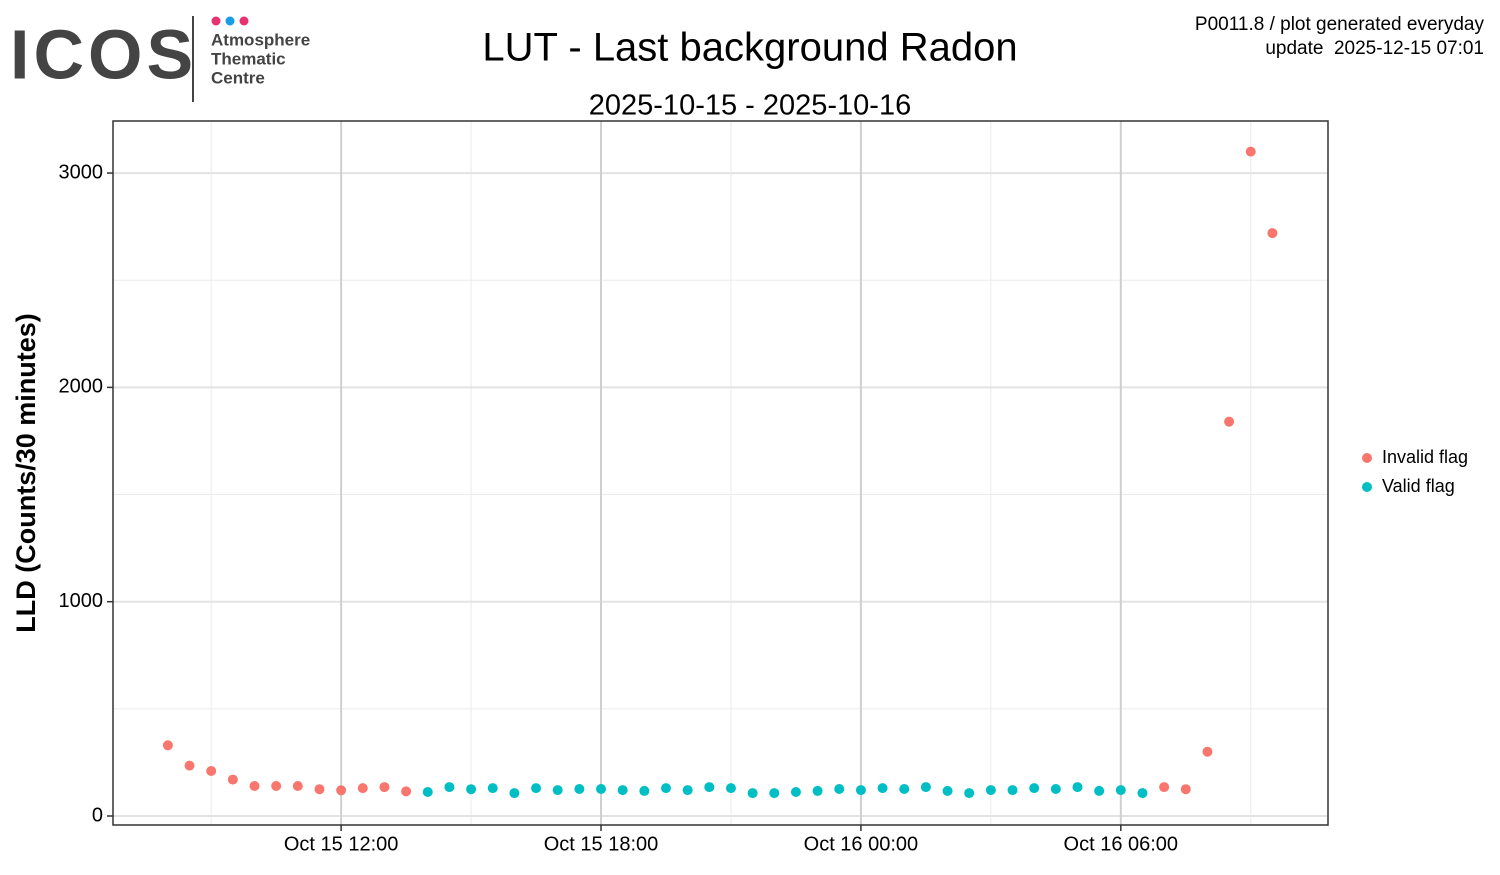 The width and height of the screenshot is (1500, 875). What do you see at coordinates (1374, 48) in the screenshot?
I see `info-line: update 2025-12-15 07:01` at bounding box center [1374, 48].